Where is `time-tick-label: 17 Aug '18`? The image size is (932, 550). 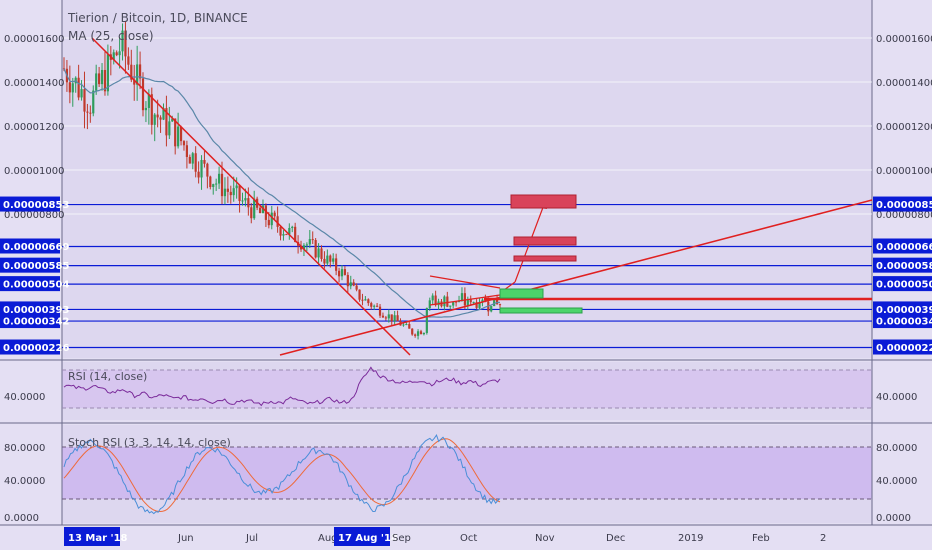 time-tick-label: 17 Aug '18 is located at coordinates (368, 538).